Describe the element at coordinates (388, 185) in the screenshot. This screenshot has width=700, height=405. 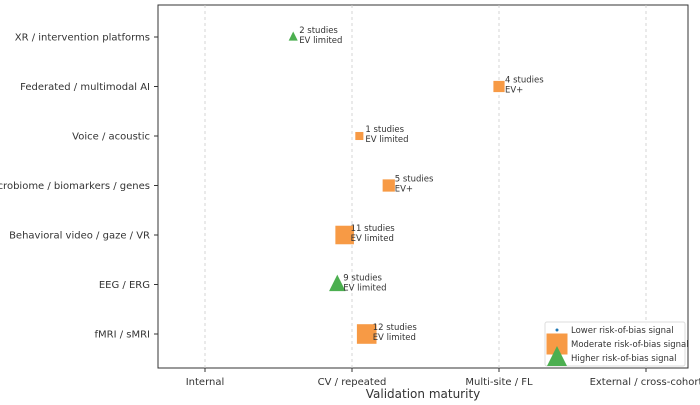
I see `marker-microbiome-biomarkers-genes` at that location.